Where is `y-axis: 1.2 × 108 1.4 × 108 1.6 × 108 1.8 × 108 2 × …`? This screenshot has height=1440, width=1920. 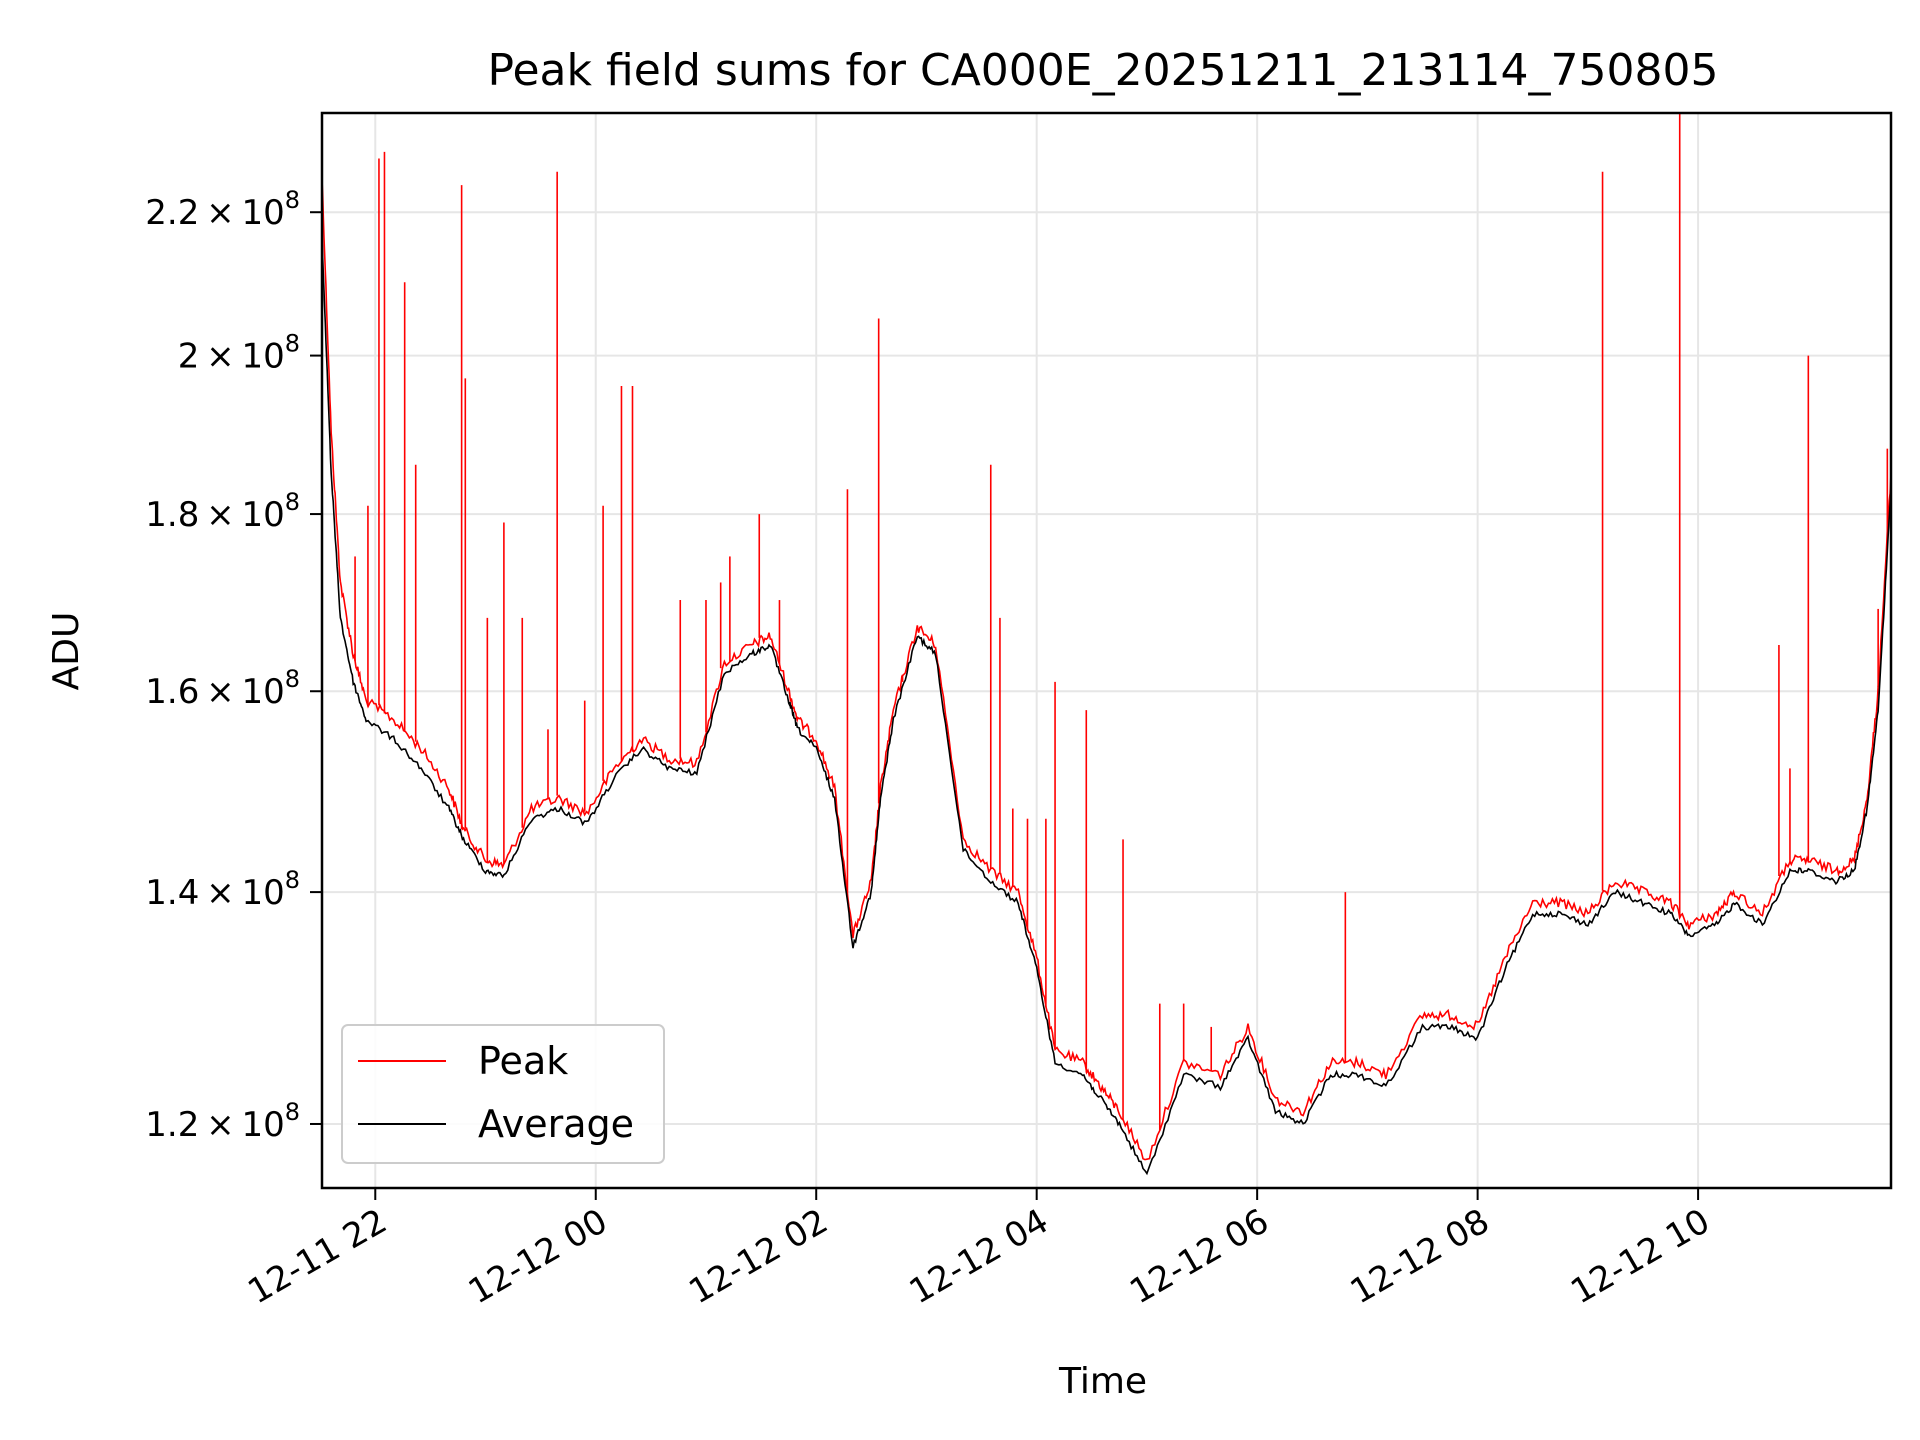 y-axis: 1.2 × 108 1.4 × 108 1.6 × 108 1.8 × 108 2 × … is located at coordinates (233, 665).